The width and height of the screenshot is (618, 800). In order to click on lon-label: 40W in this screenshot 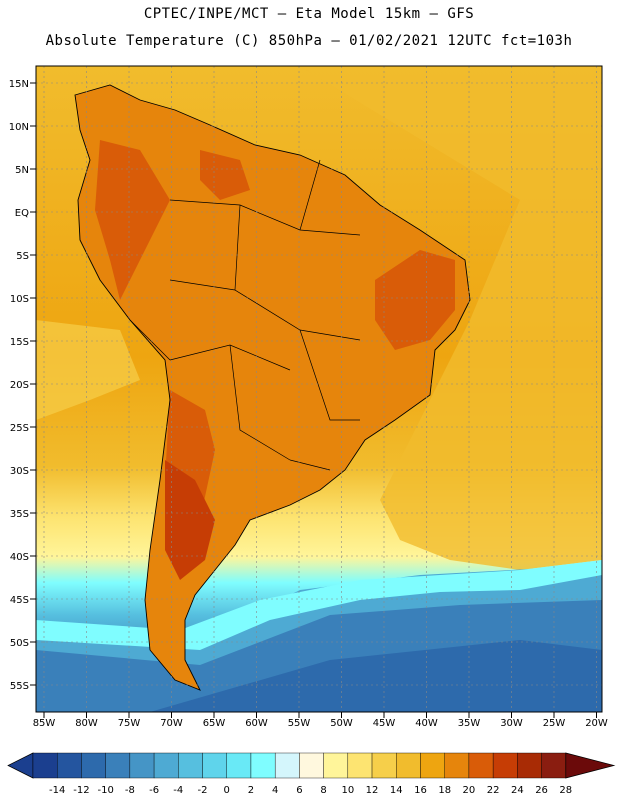, I will do `click(426, 723)`.